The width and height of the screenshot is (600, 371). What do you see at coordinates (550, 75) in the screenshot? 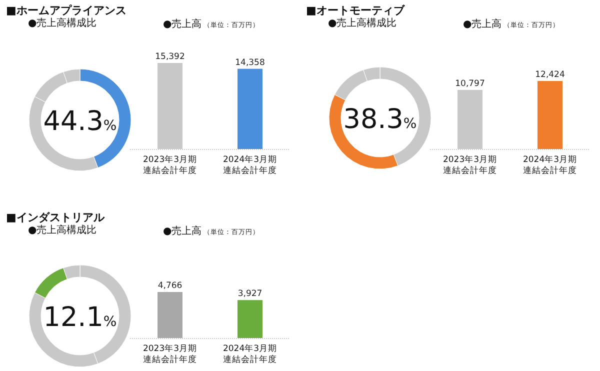
I see `data-label: 12,424` at bounding box center [550, 75].